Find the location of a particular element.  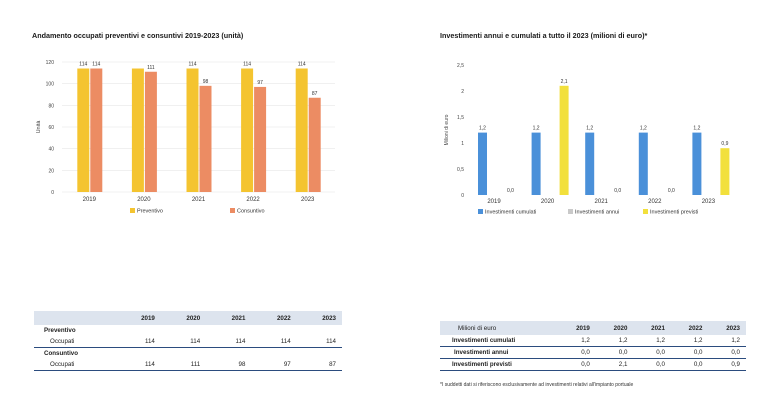

table-cell: 98 is located at coordinates (242, 364).